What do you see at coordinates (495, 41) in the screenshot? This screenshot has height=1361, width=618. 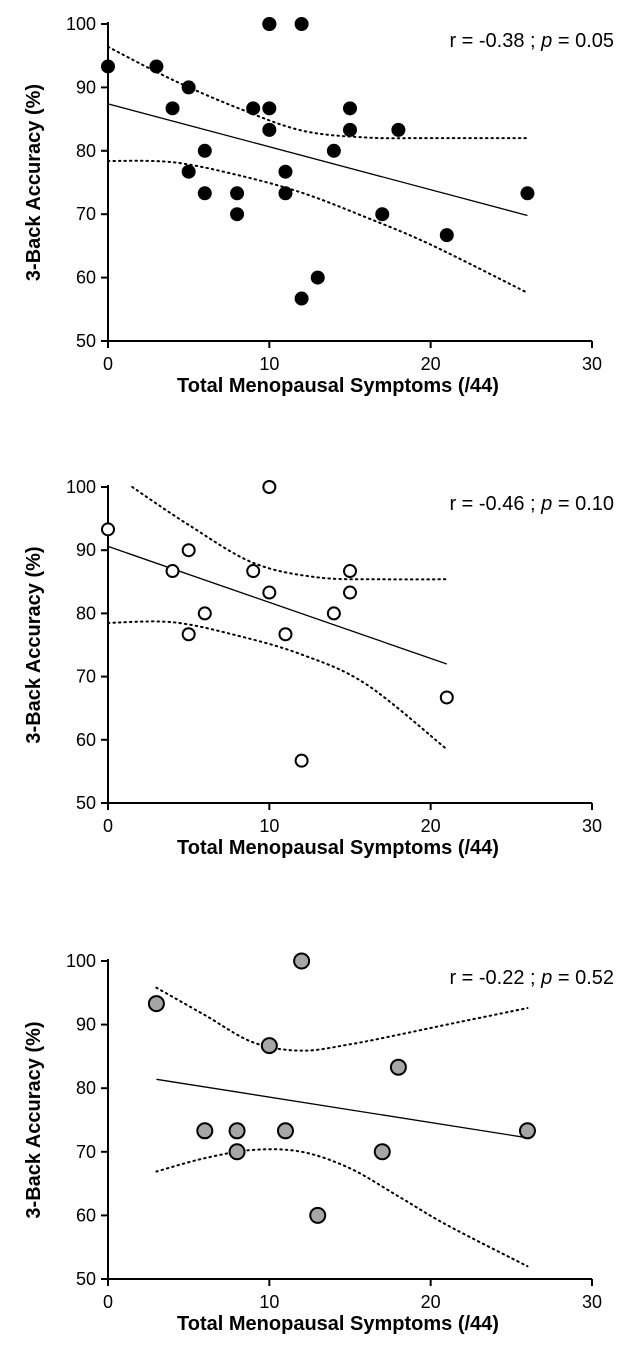 I see `r-value: r = -0.38 ;` at bounding box center [495, 41].